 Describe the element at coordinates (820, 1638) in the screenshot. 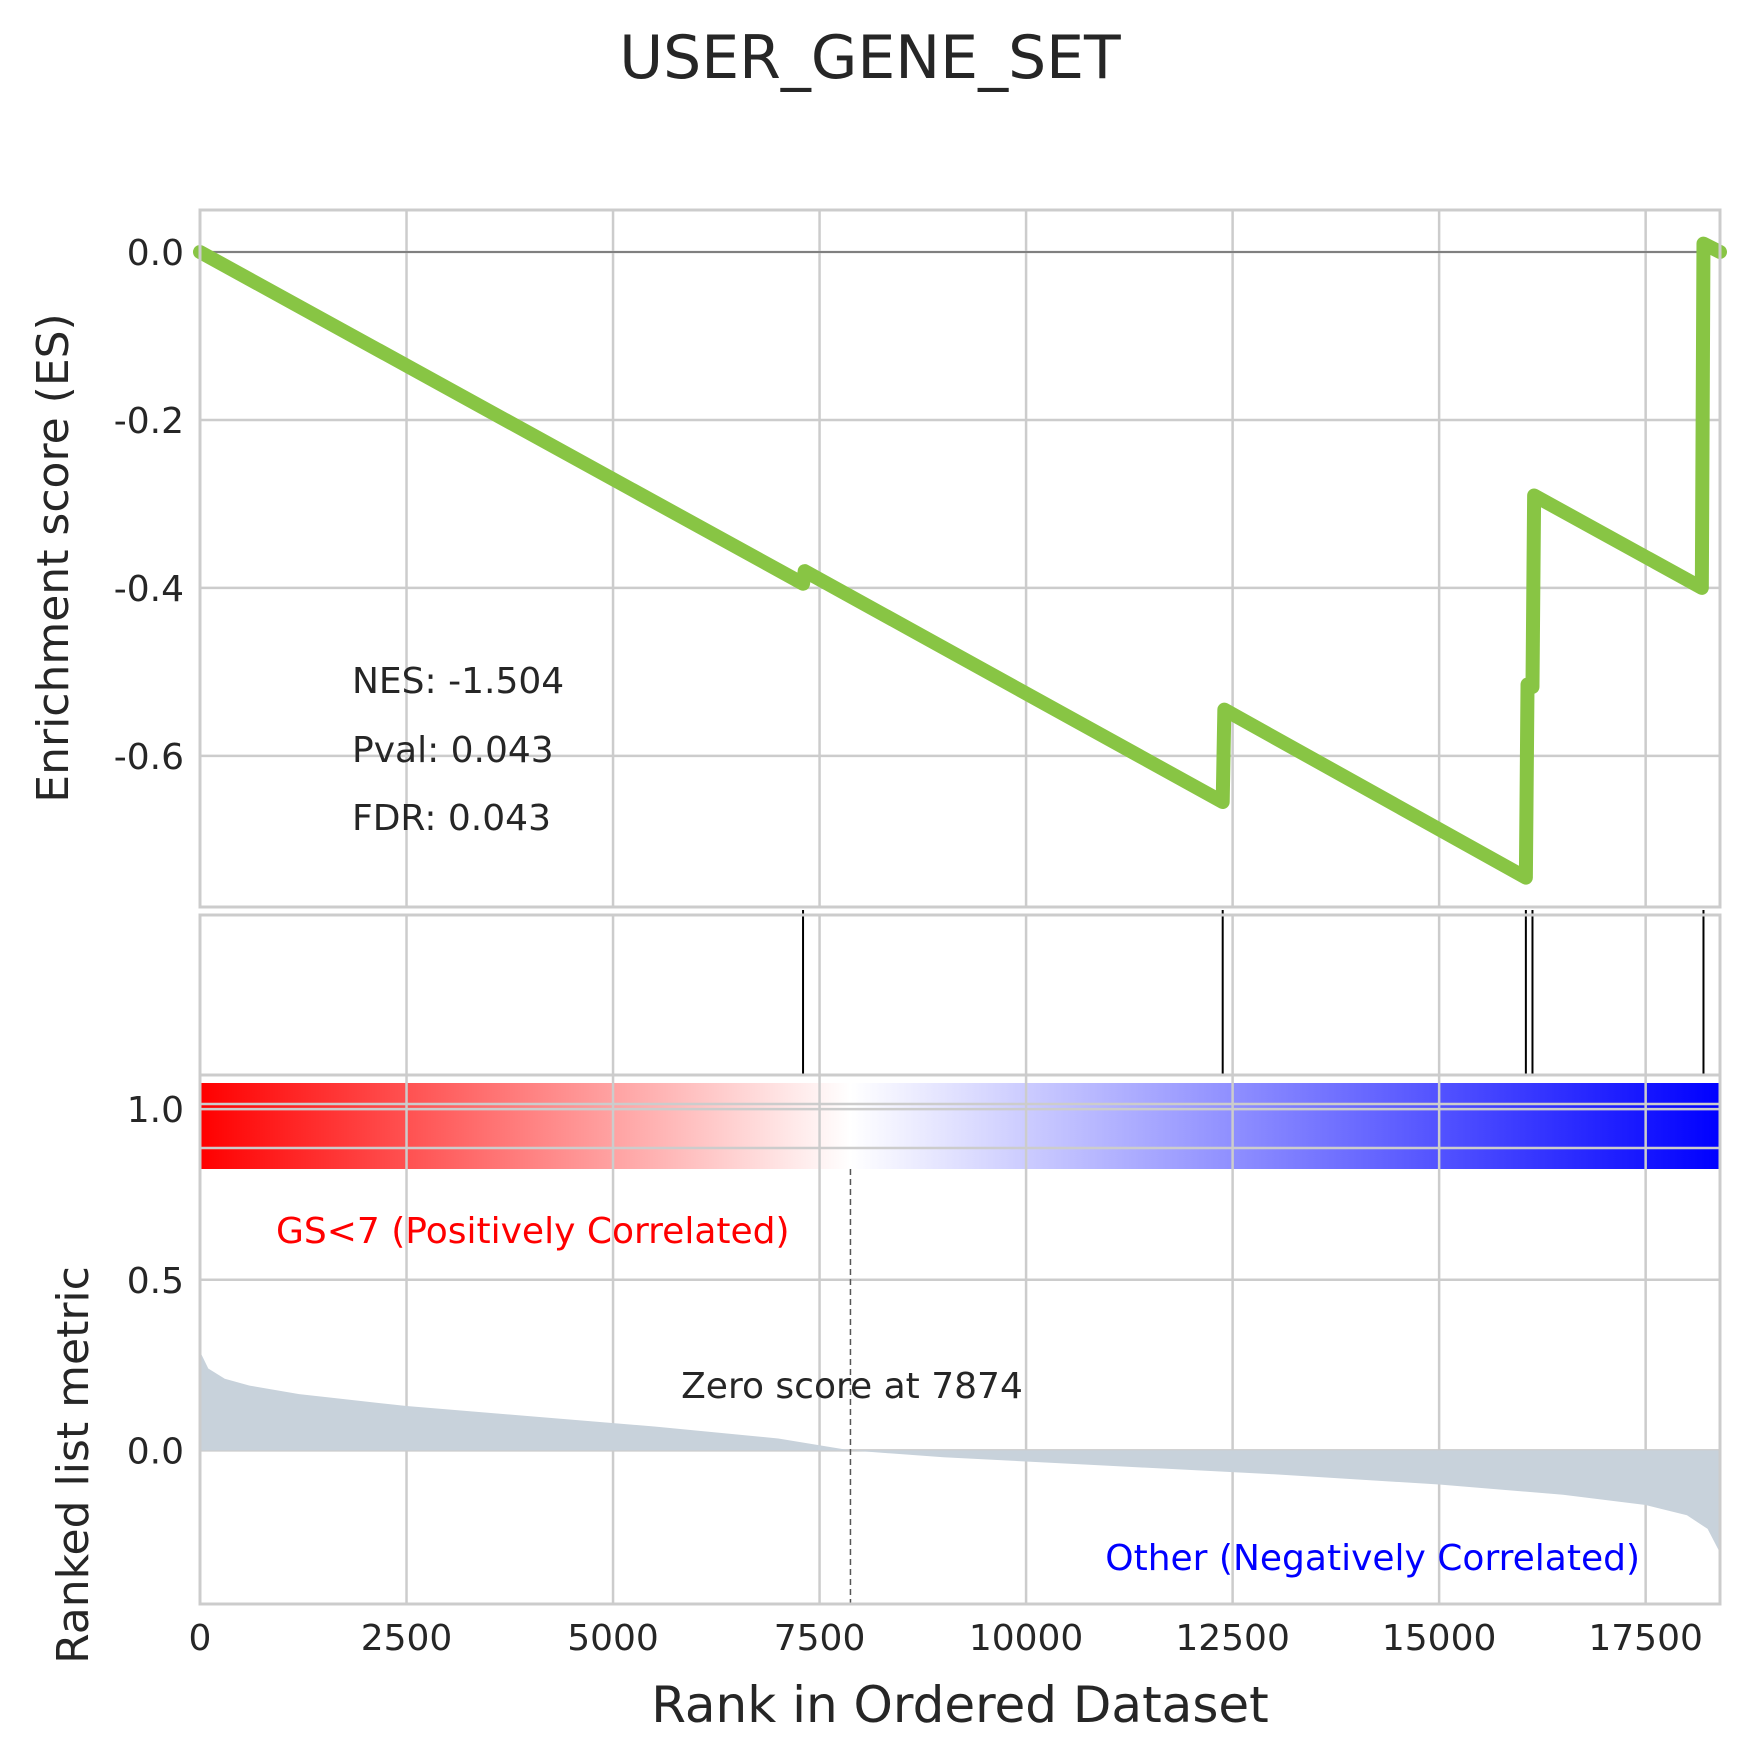

I see `x-tick-label: 7500` at that location.